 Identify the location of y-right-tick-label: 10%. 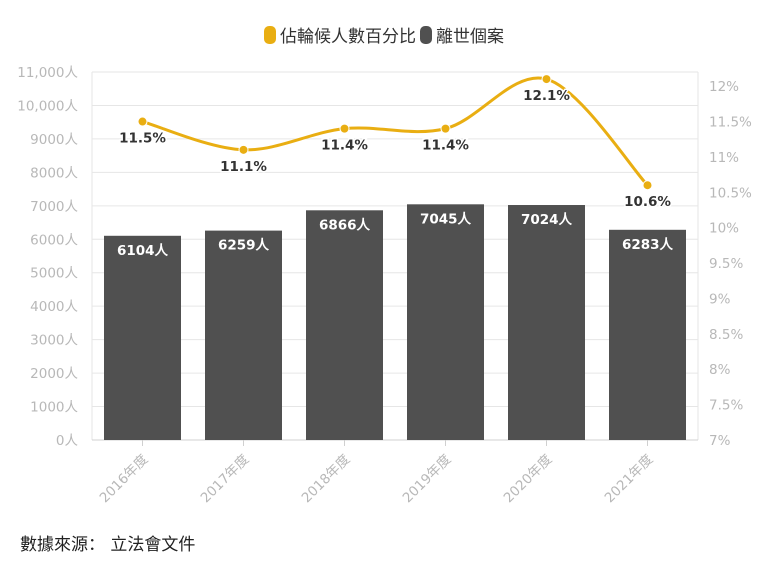
(724, 229).